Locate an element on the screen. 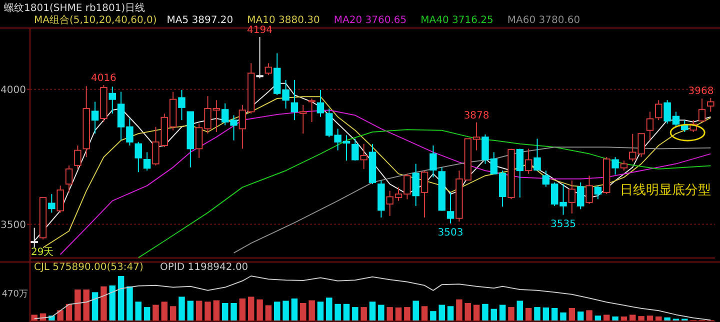 The height and width of the screenshot is (322, 720). series-label: CJL 575890.00(53:47) is located at coordinates (89, 267).